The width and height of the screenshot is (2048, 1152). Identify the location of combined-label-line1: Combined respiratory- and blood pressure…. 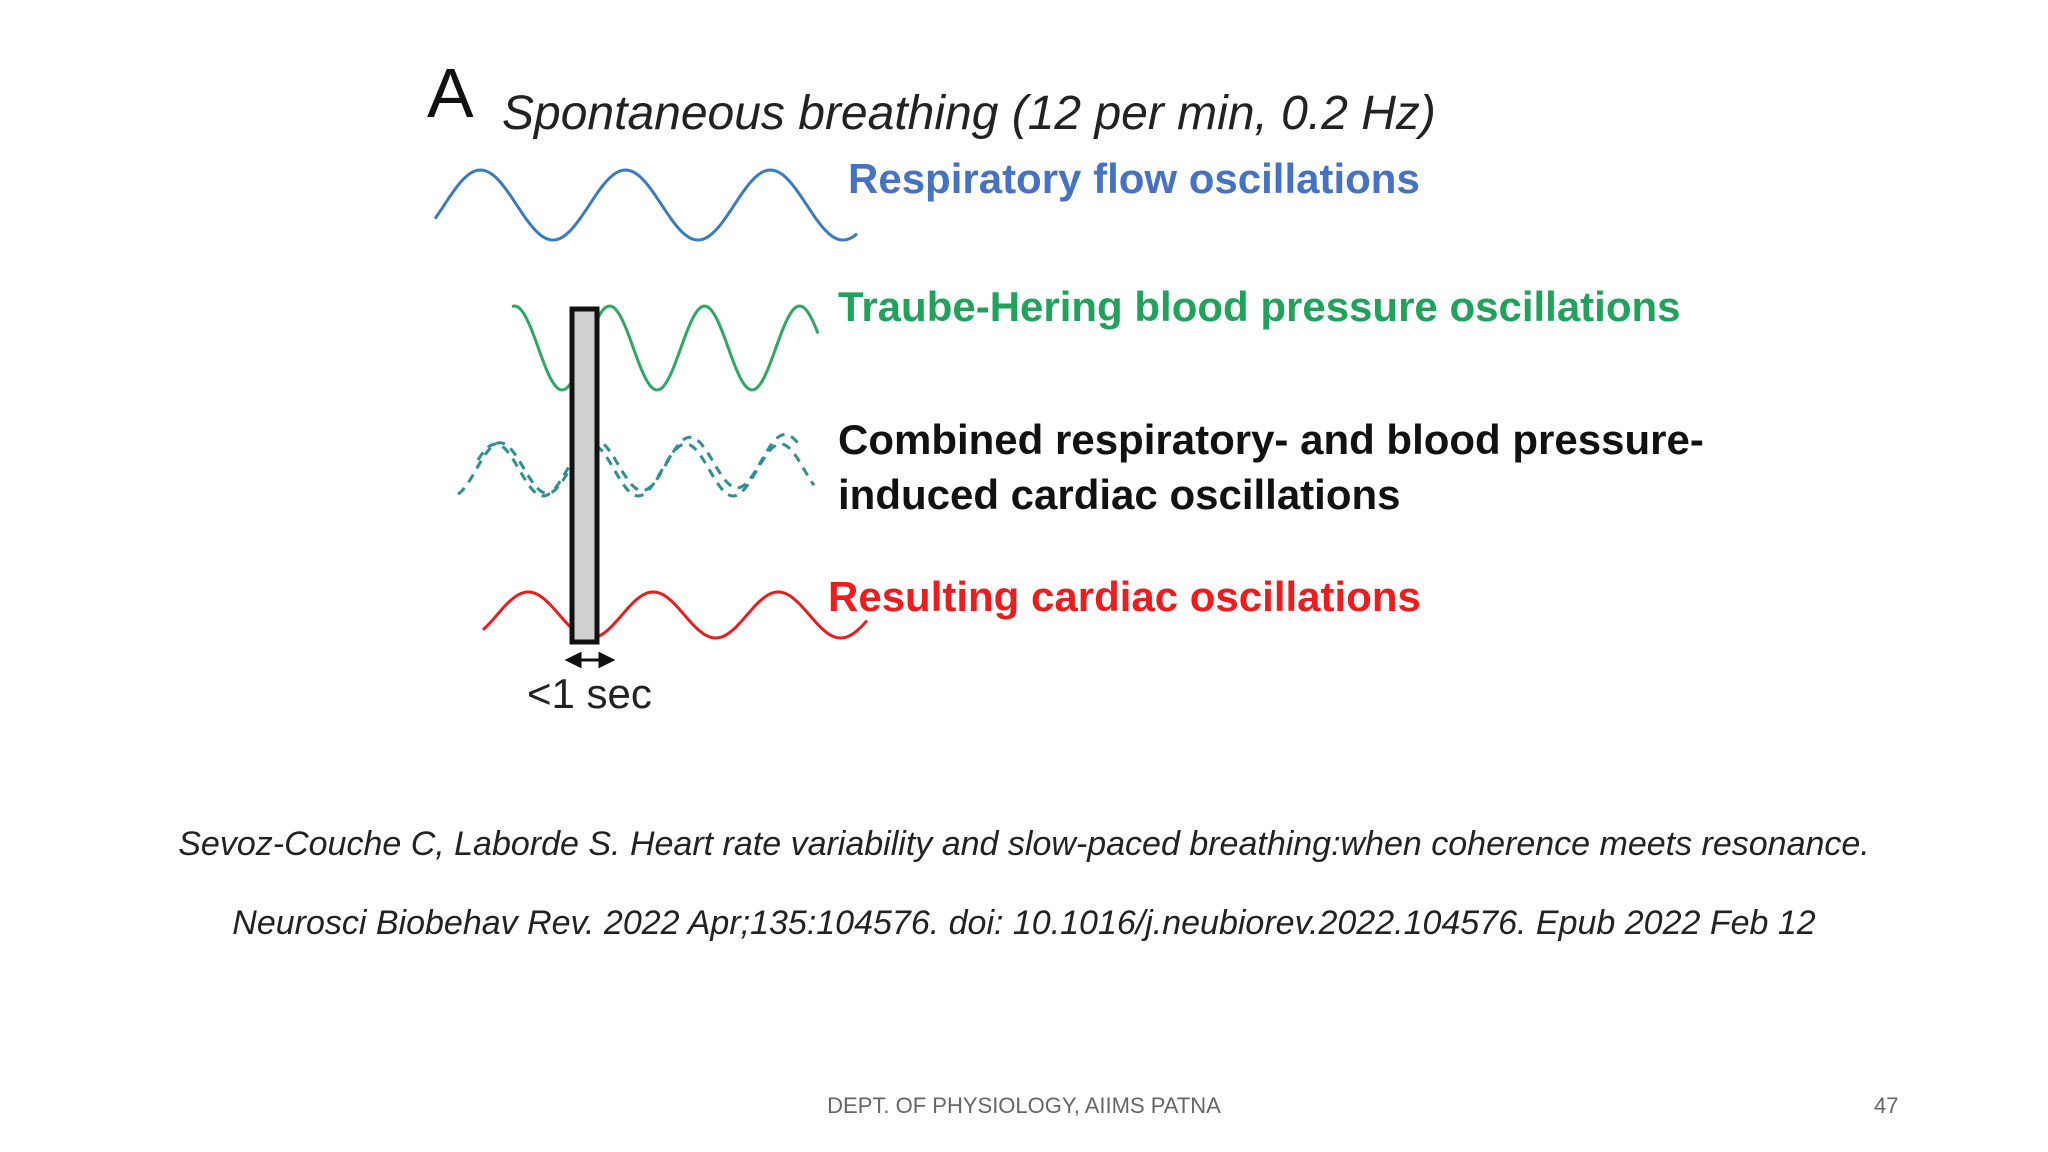
(1271, 439).